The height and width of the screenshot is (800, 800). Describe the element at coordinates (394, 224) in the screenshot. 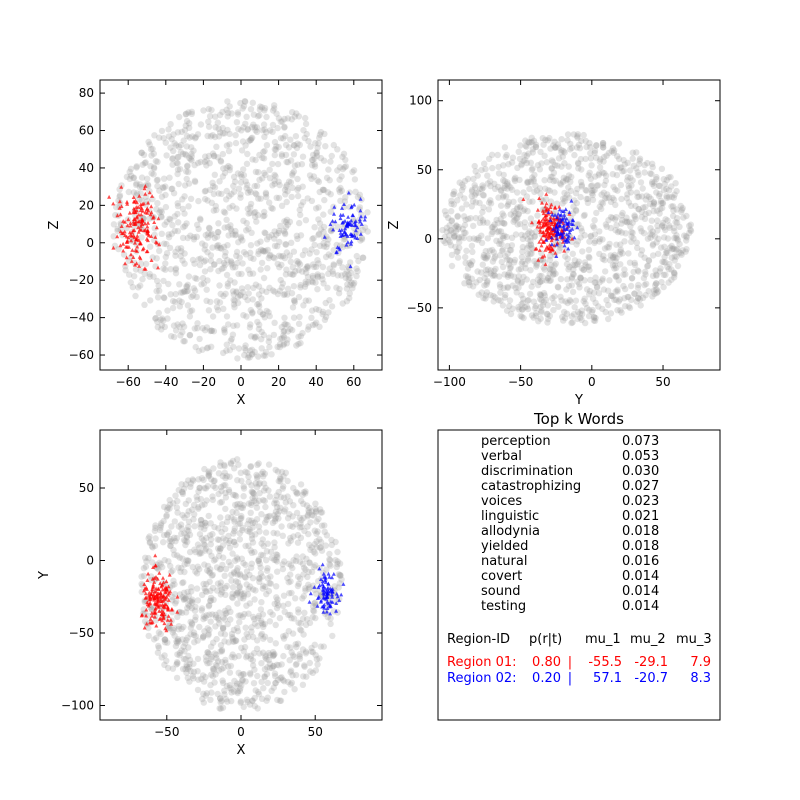

I see `y-axis-label: Z` at that location.